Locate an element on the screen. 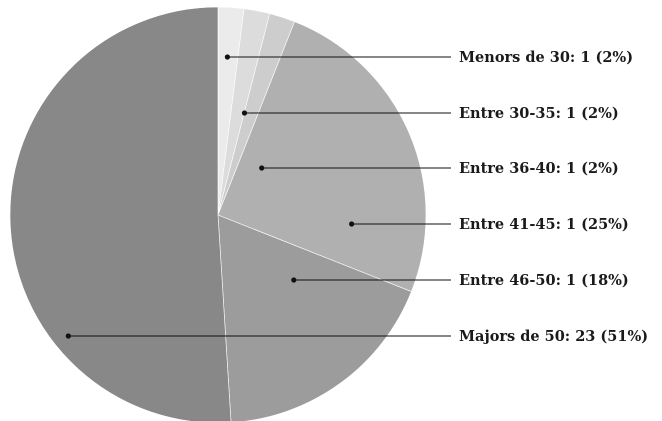 This screenshot has width=662, height=421. slice-label-36-40: Entre 36-40: 1 (2%) is located at coordinates (539, 168).